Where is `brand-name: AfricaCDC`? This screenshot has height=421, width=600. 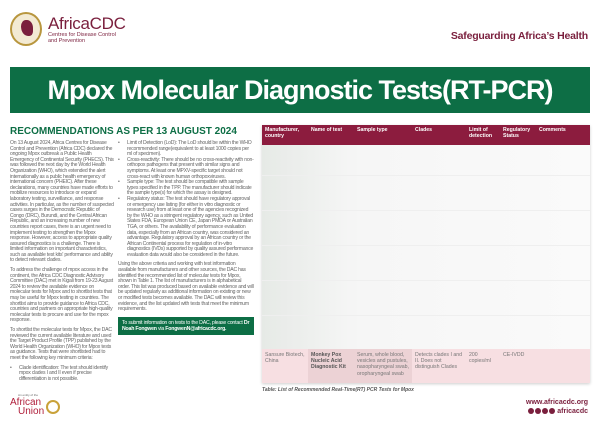 brand-name: AfricaCDC is located at coordinates (87, 23).